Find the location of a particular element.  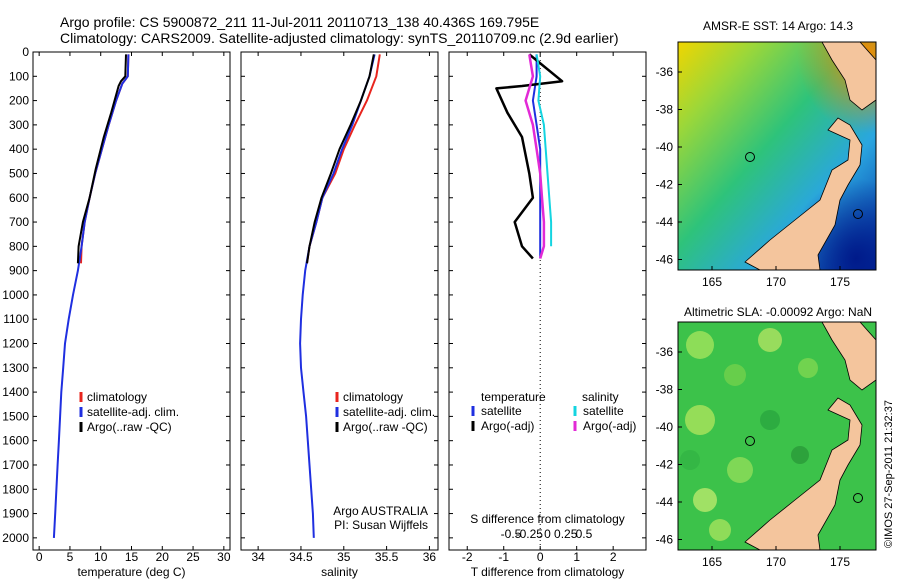

x-axis-label: salinity is located at coordinates (339, 572).